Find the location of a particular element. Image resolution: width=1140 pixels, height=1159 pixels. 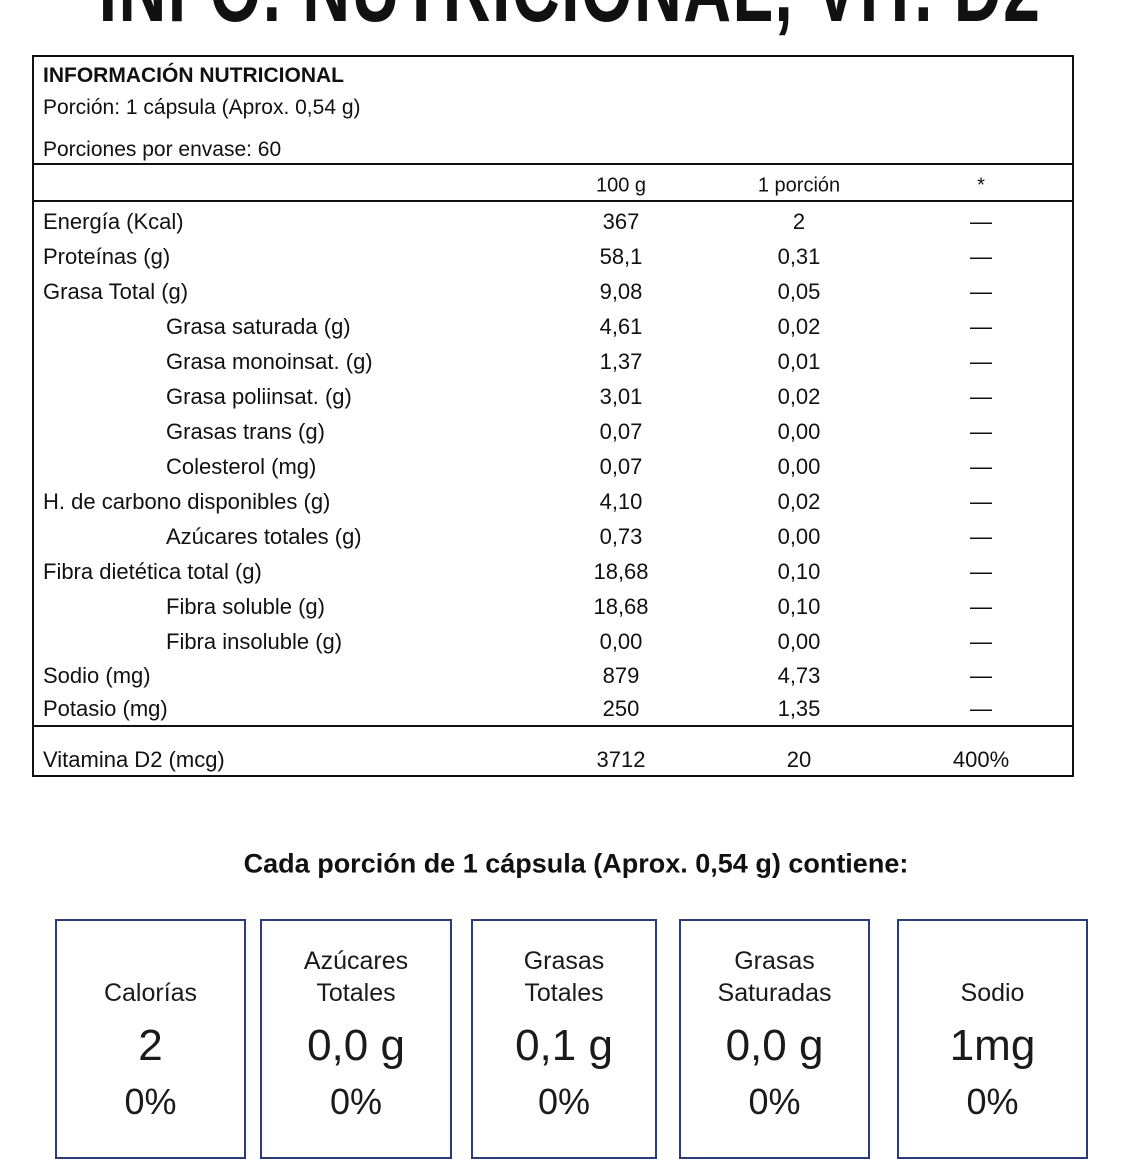

cell: 1,35 is located at coordinates (799, 708).